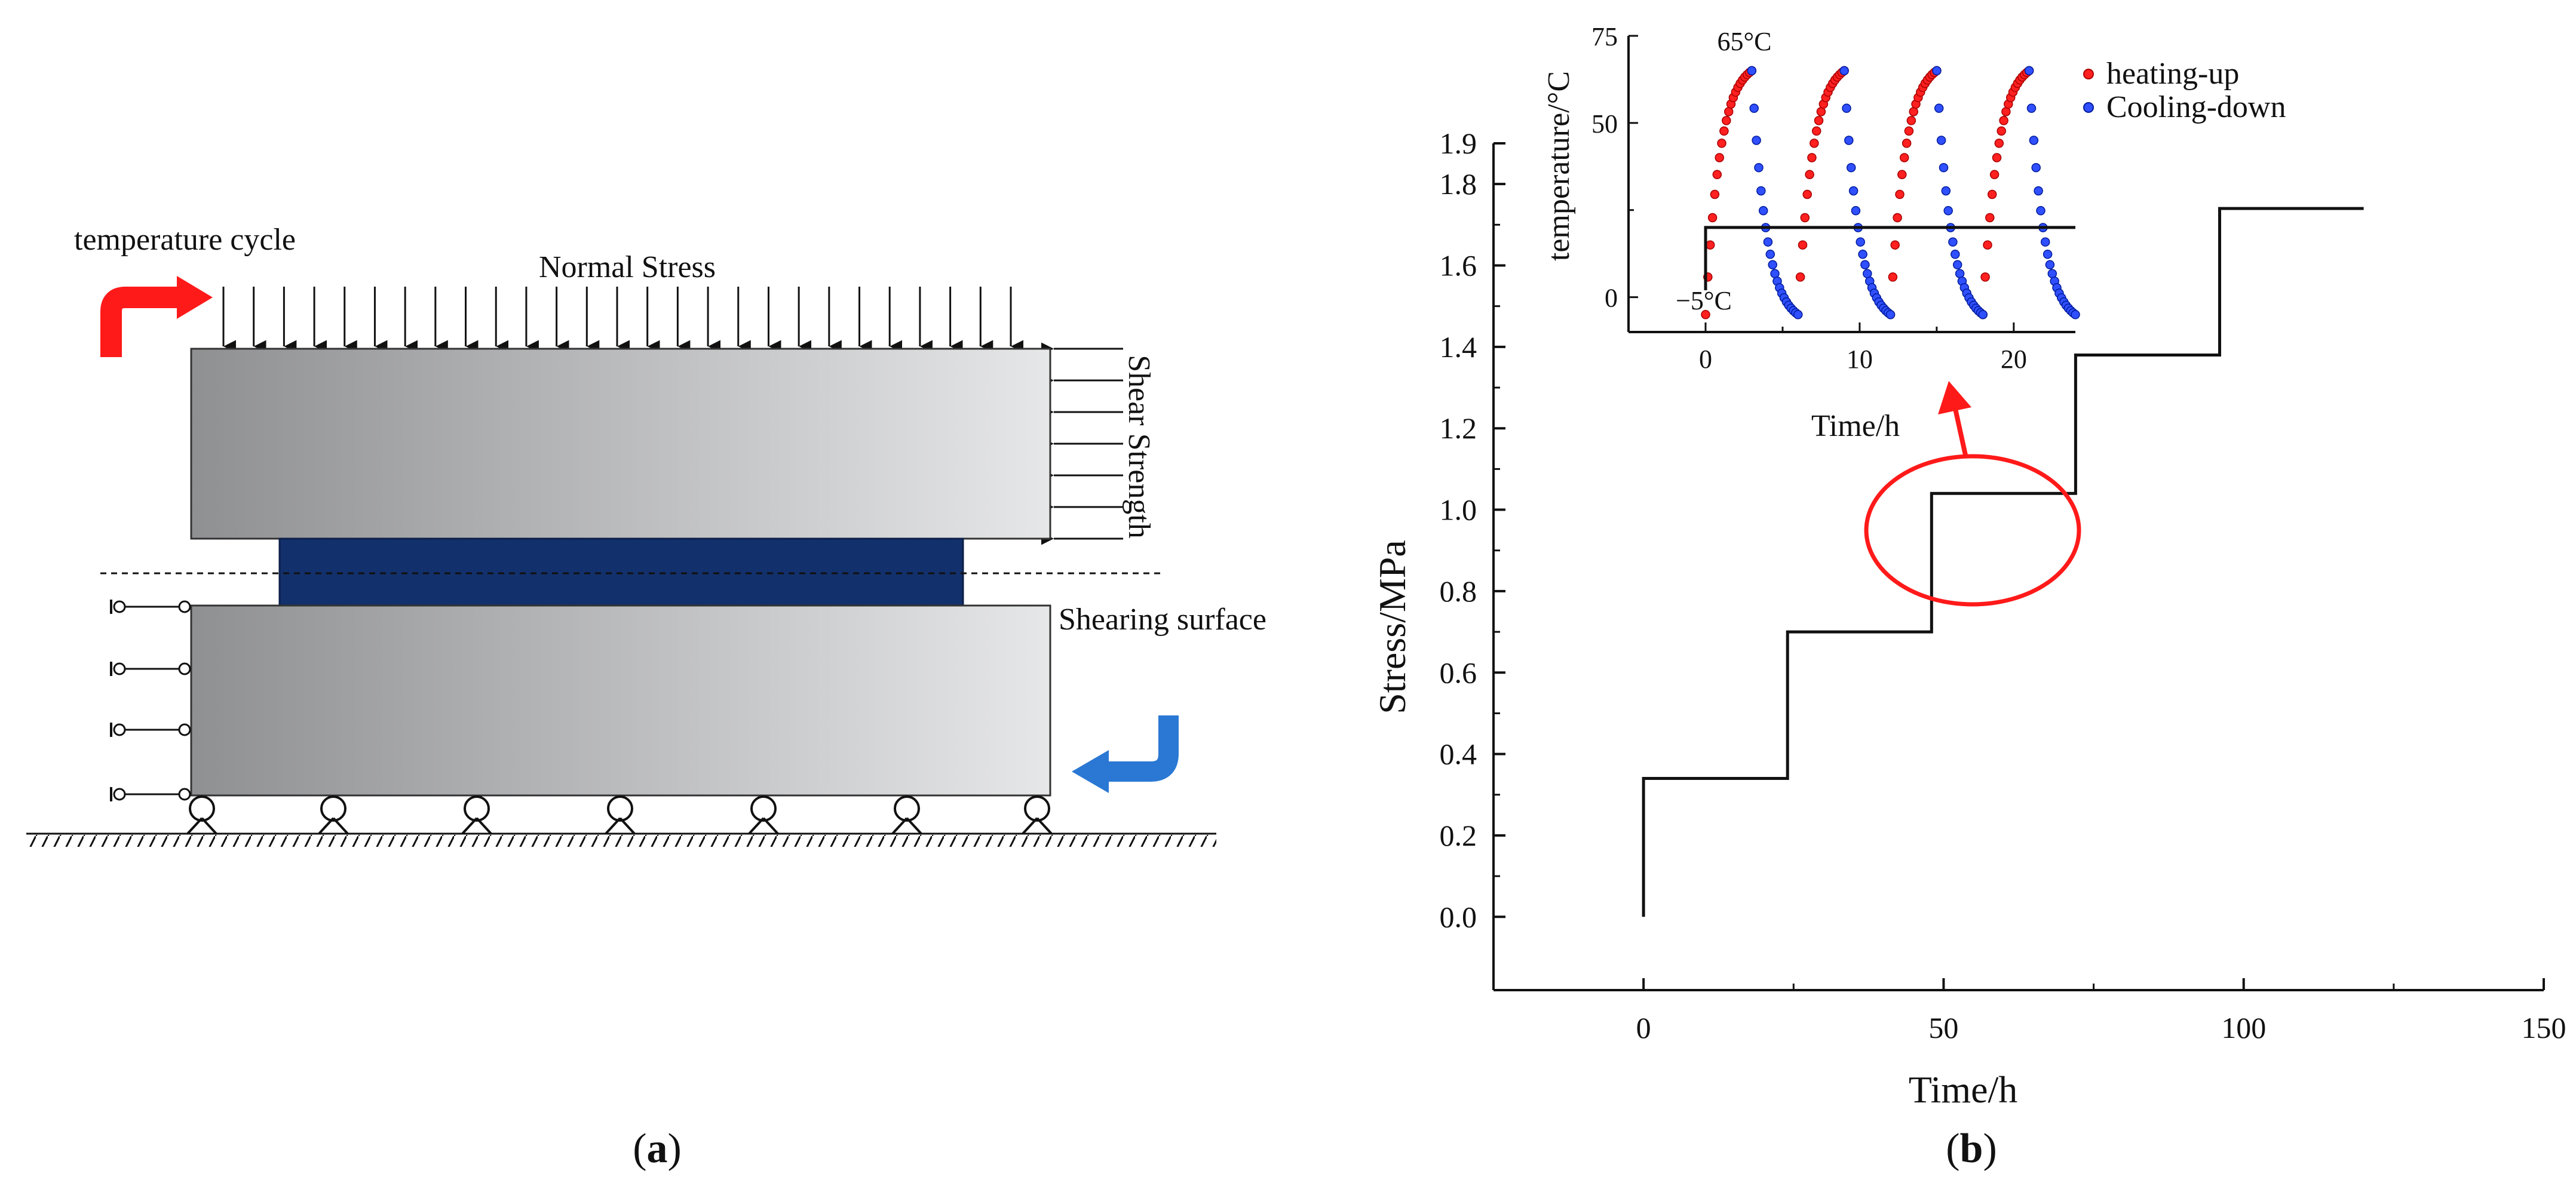 This screenshot has height=1186, width=2576. I want to click on inset-y-axis-title: temperature/°C, so click(1559, 166).